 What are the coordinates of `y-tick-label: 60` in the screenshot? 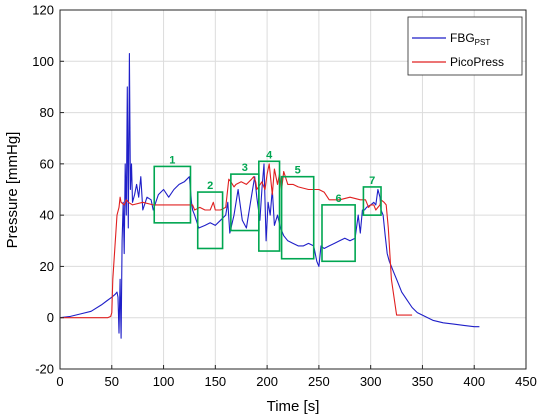 It's located at (47, 163).